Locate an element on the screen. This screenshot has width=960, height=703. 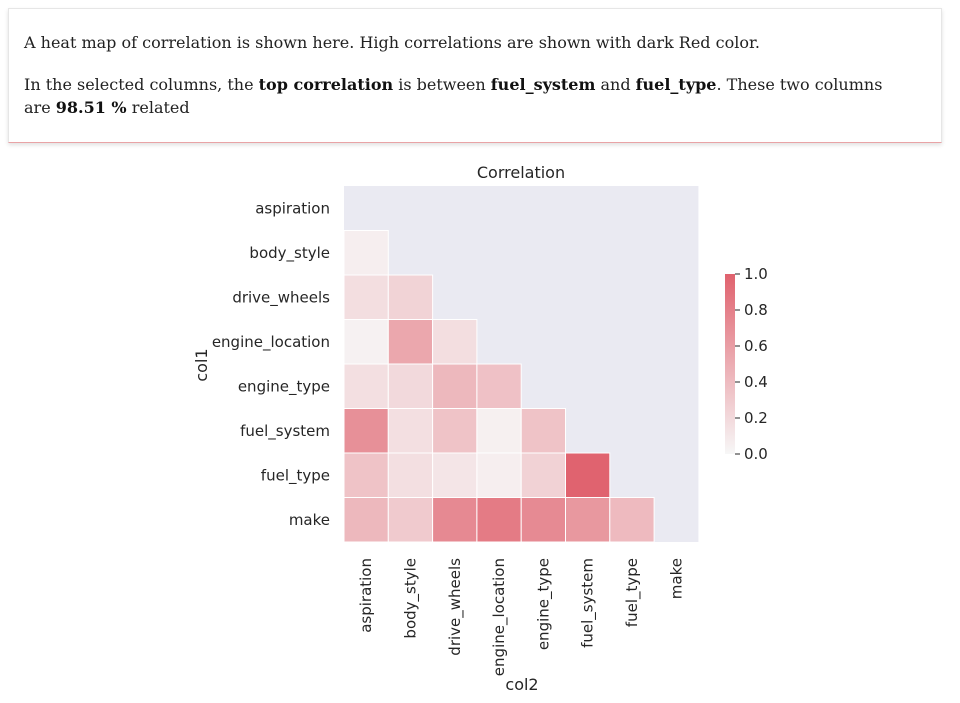
heatmap-cell-make-drive_wheels is located at coordinates (455, 520).